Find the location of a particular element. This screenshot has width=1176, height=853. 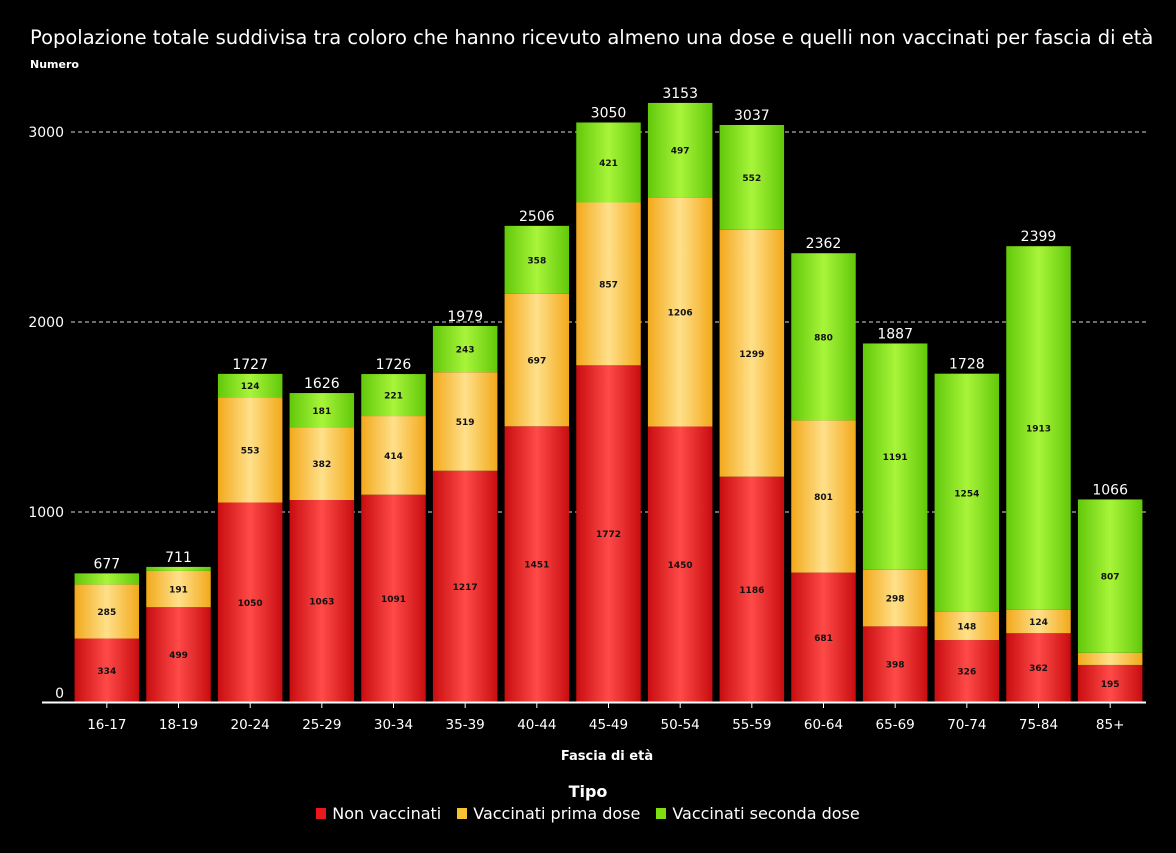

segment-value-label: 285 is located at coordinates (106, 613).